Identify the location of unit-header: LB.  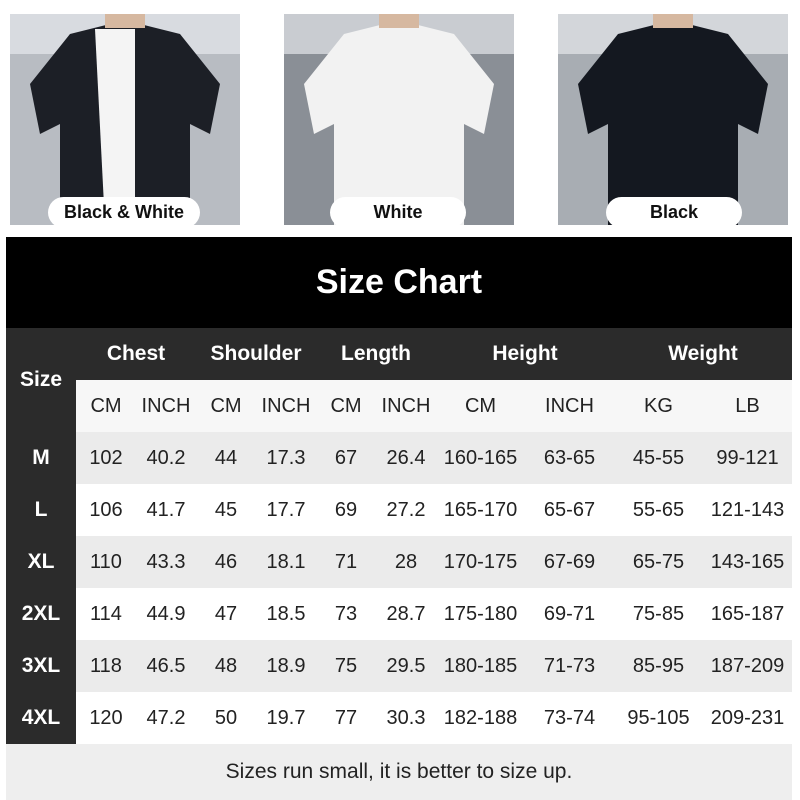
(747, 405).